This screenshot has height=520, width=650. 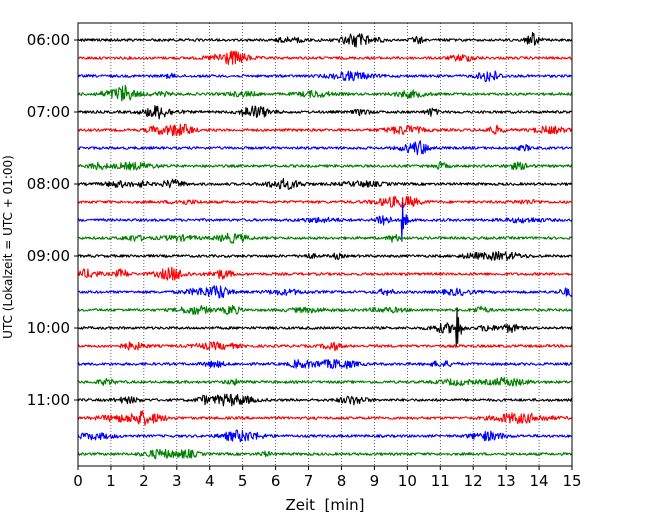 I want to click on x-axis-ticks: 0 1 2 3 4 5 6 7 8 9 10 11 12 13 14 15, so click(x=327, y=478).